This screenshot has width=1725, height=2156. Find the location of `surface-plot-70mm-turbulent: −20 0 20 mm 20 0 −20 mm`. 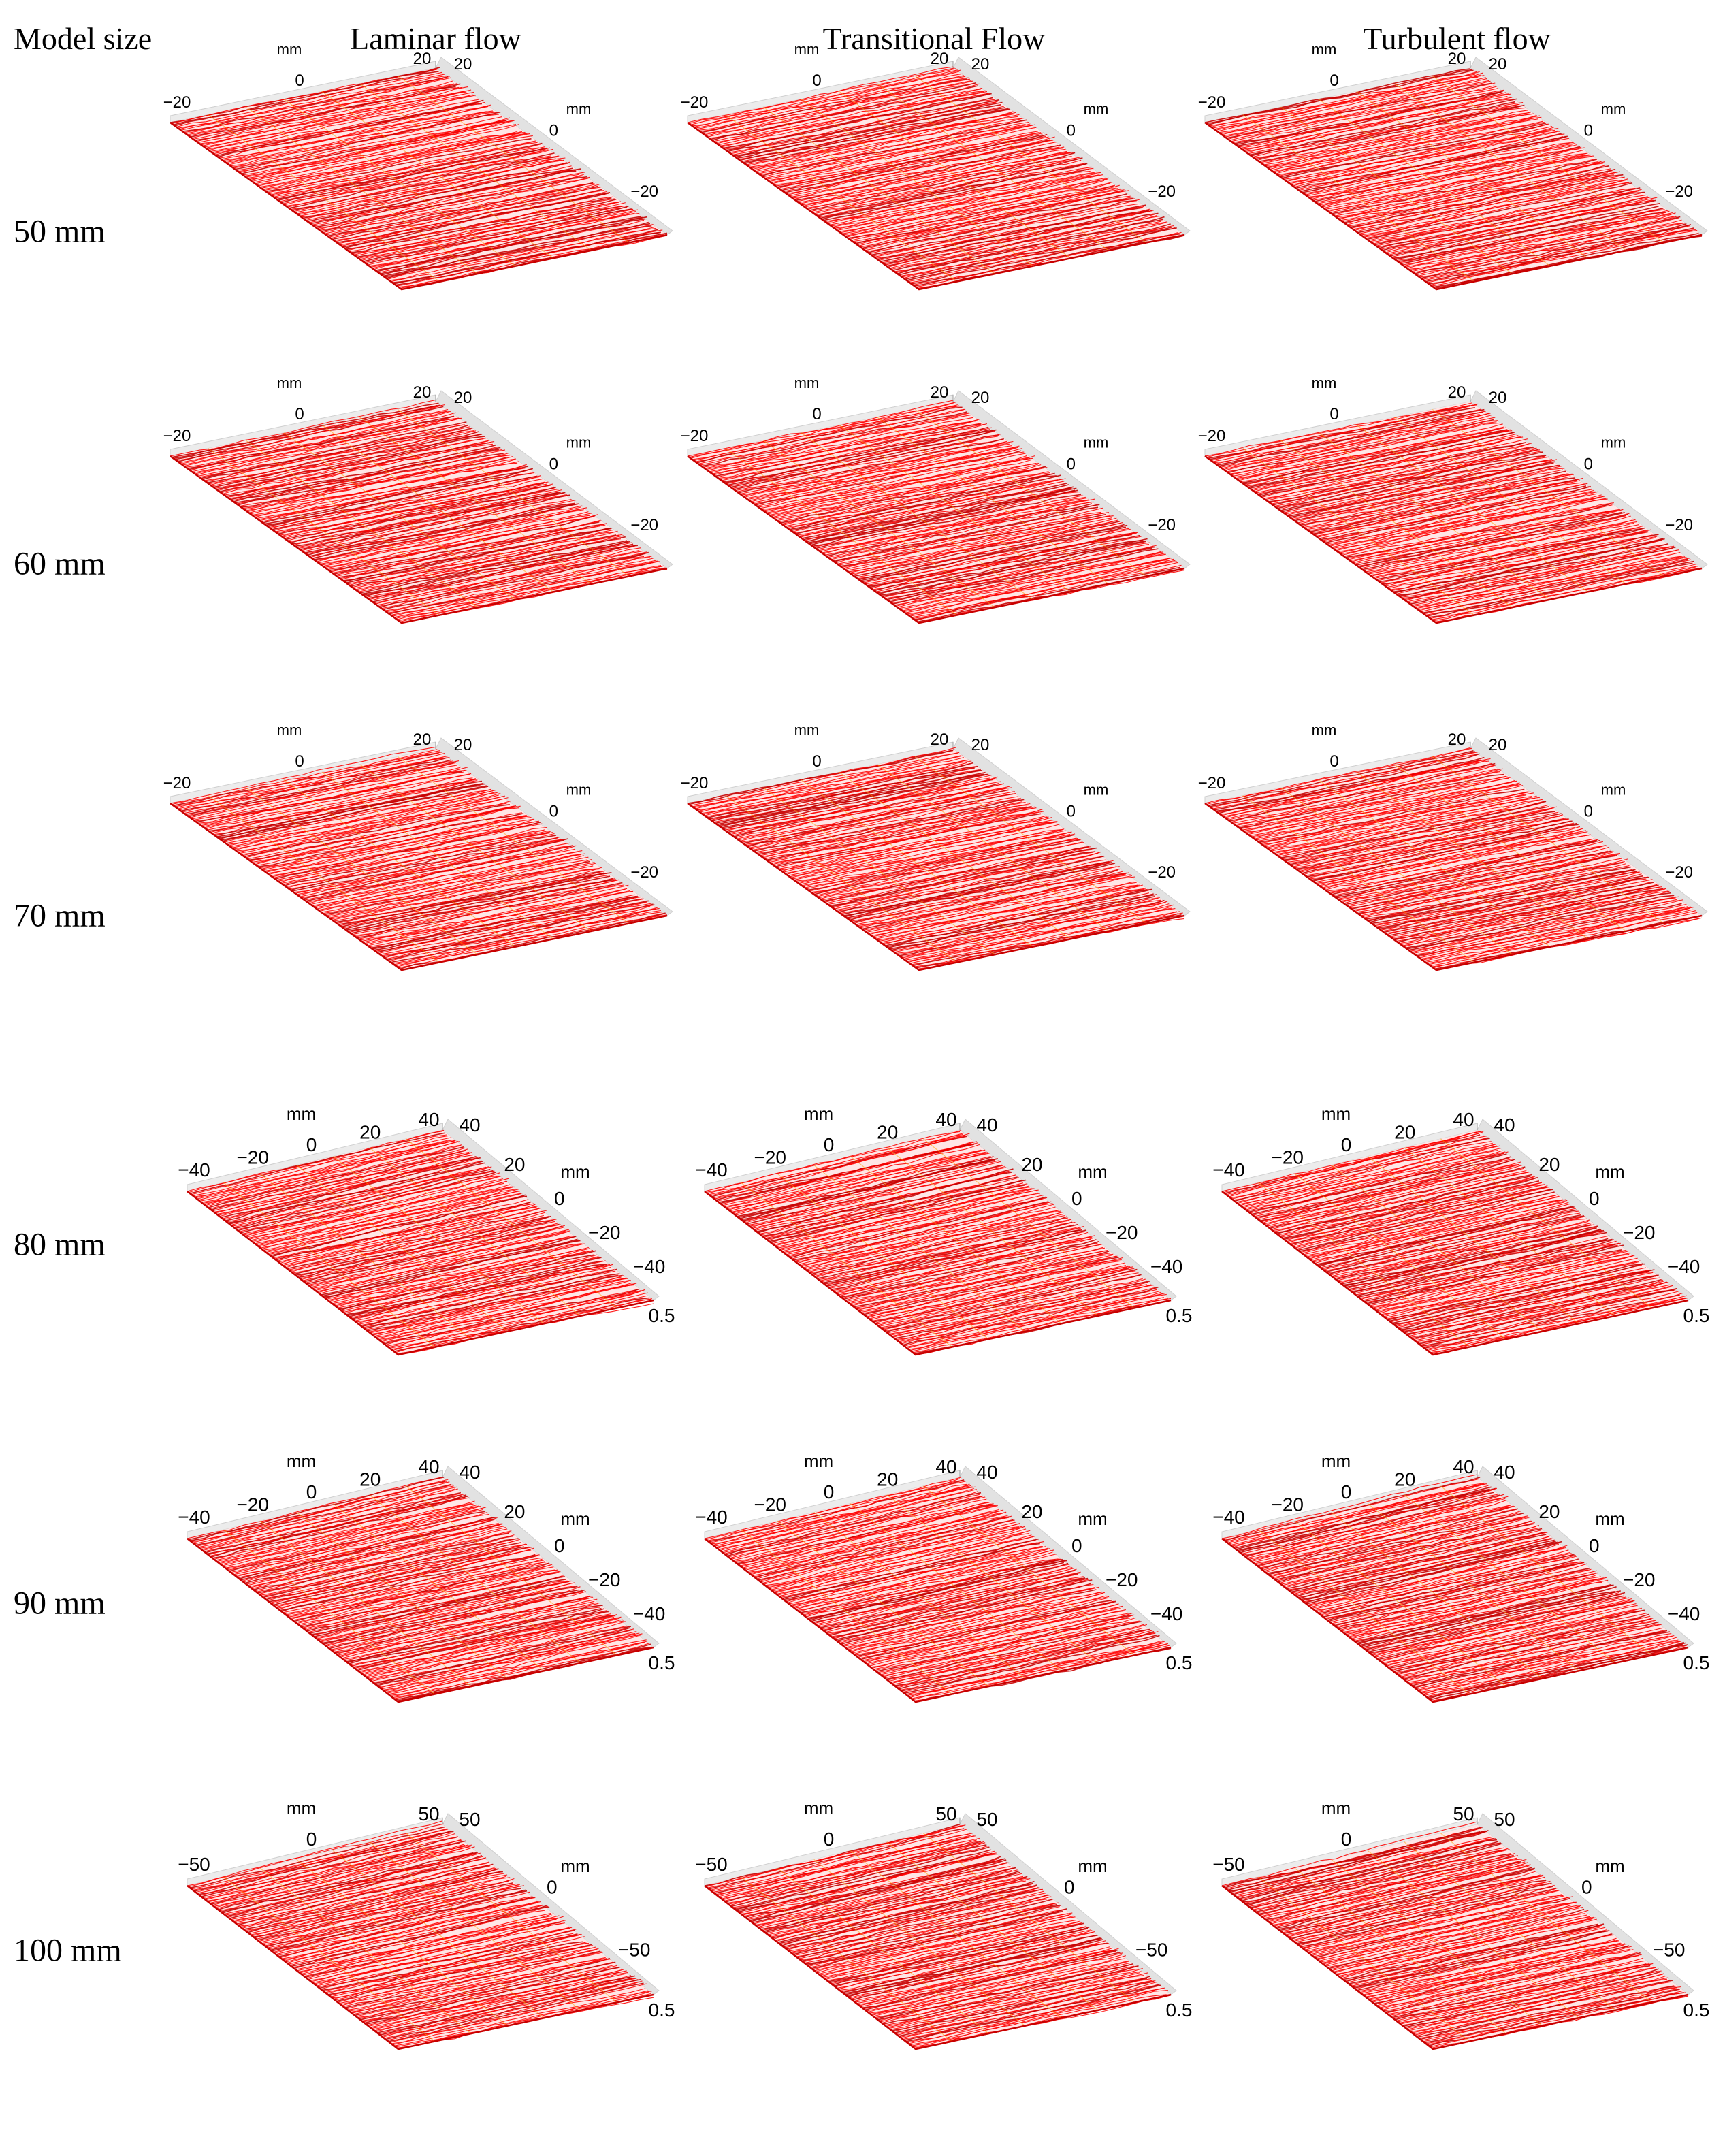

surface-plot-70mm-turbulent: −20 0 20 mm 20 0 −20 mm is located at coordinates (1449, 916).